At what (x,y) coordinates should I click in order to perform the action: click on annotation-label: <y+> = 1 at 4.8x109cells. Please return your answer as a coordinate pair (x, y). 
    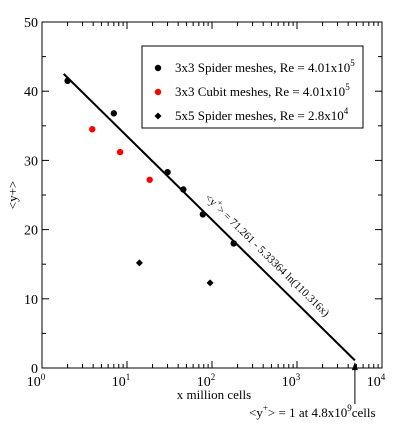
    Looking at the image, I should click on (312, 411).